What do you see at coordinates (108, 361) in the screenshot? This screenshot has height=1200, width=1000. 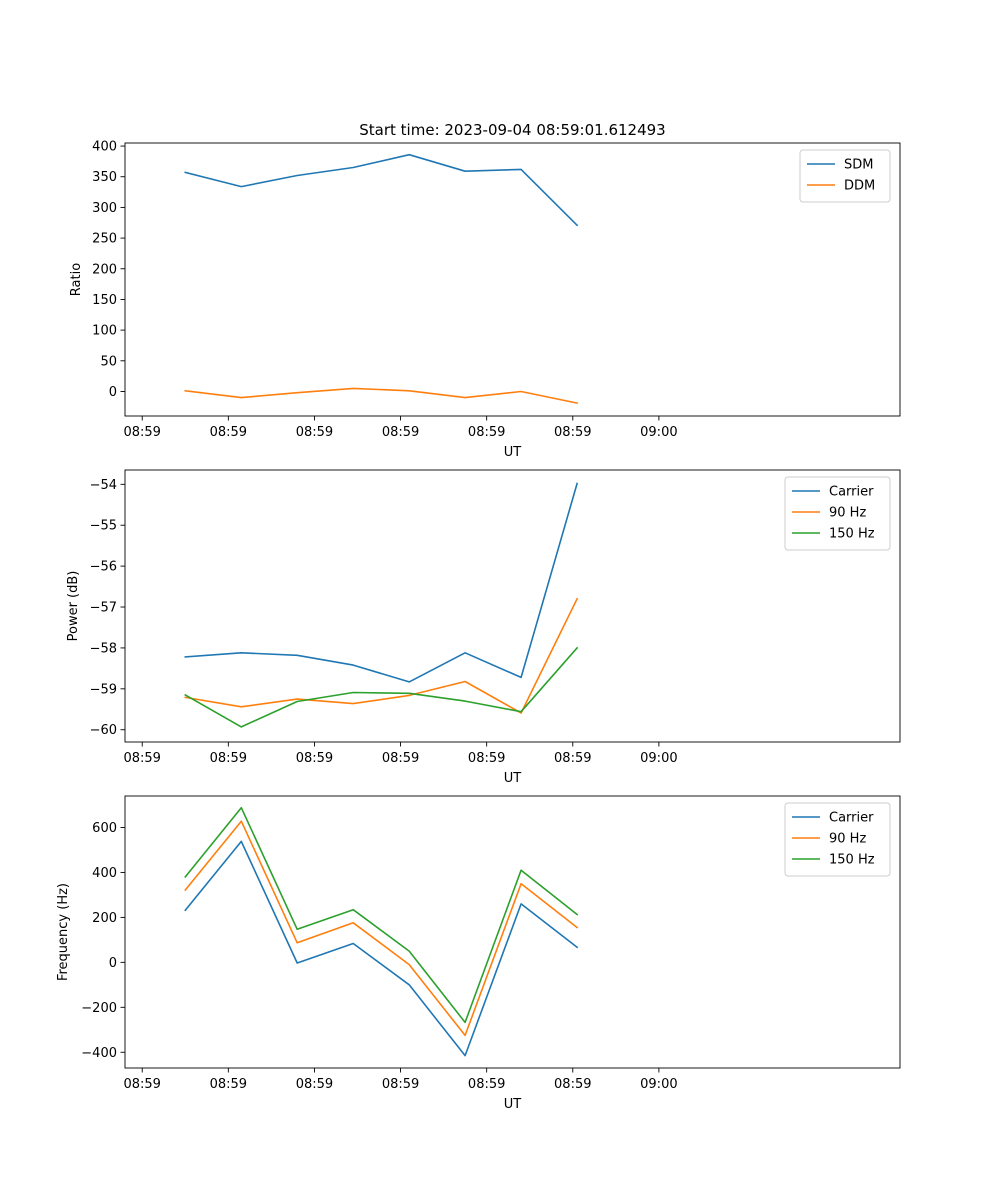 I see `y-tick-label: 50` at bounding box center [108, 361].